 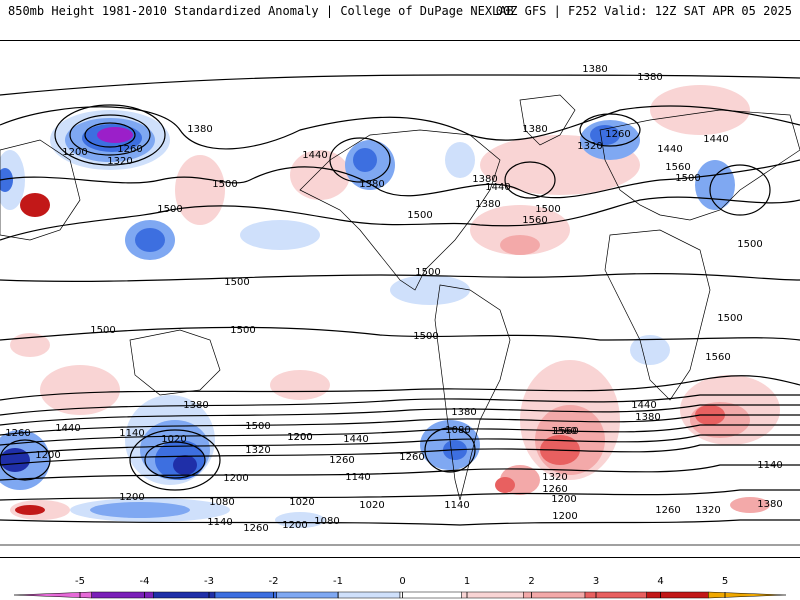 What do you see at coordinates (402, 581) in the screenshot?
I see `colorbar-tick-label: 0` at bounding box center [402, 581].